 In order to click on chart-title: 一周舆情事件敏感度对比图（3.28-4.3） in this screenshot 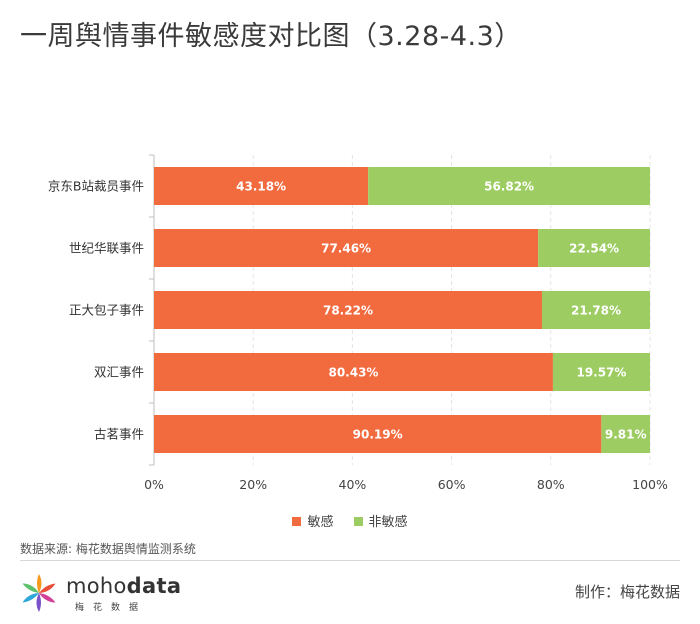, I will do `click(271, 36)`.